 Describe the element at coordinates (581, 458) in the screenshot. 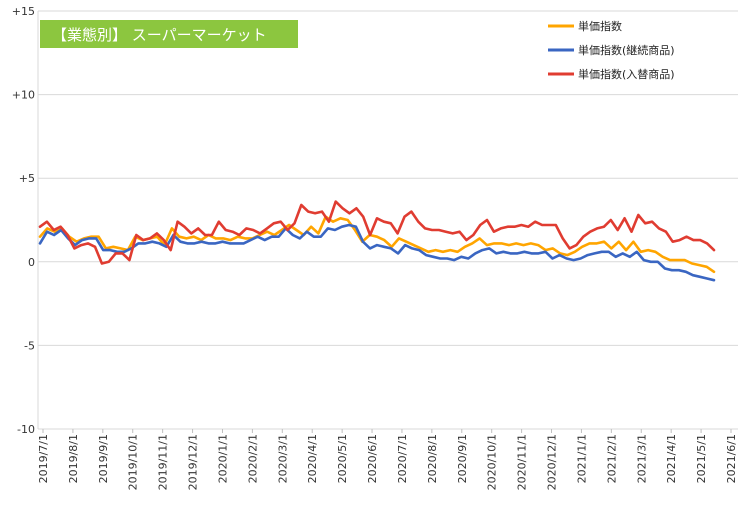

I see `x-tick-label: 2021/1/1` at that location.